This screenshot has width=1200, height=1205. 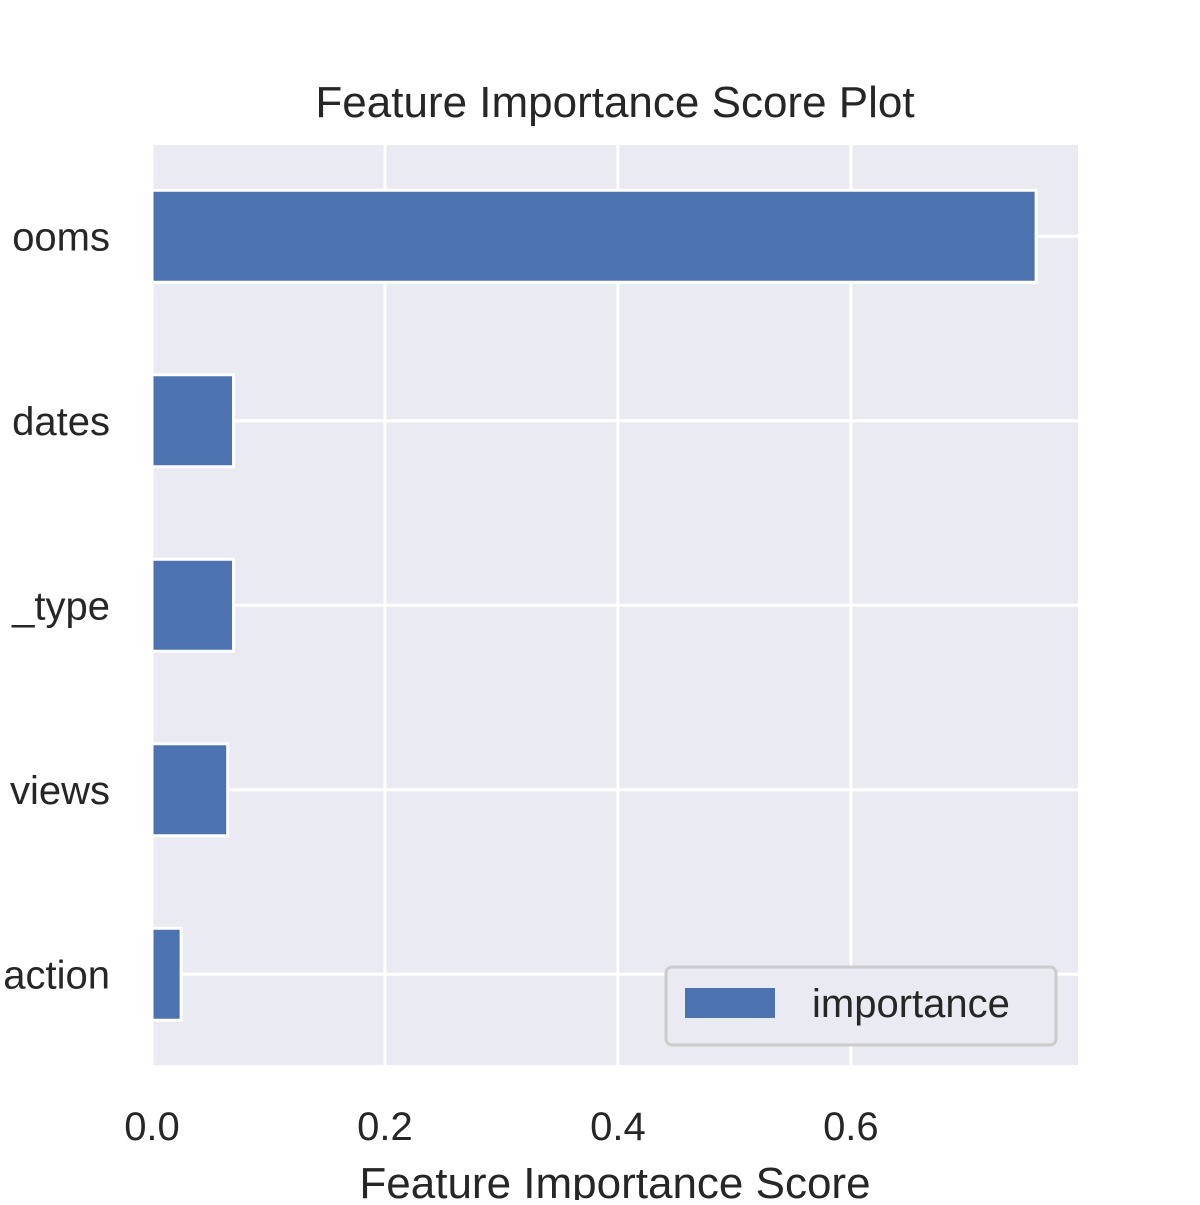 What do you see at coordinates (614, 1179) in the screenshot?
I see `x-axis-label: Feature Importance Score` at bounding box center [614, 1179].